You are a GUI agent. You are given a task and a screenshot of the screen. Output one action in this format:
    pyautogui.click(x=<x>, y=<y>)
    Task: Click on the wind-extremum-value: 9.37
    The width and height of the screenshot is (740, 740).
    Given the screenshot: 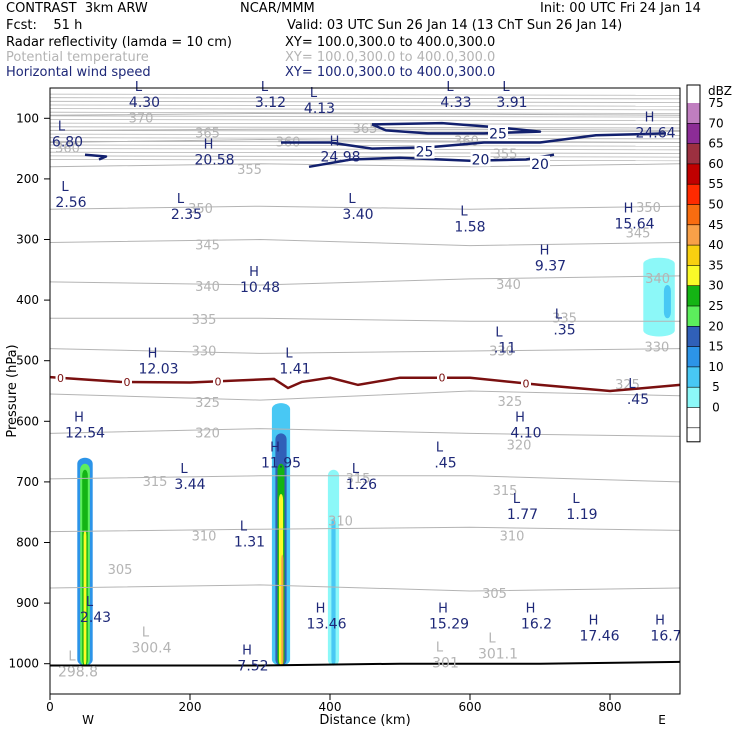 What is the action you would take?
    pyautogui.click(x=550, y=267)
    